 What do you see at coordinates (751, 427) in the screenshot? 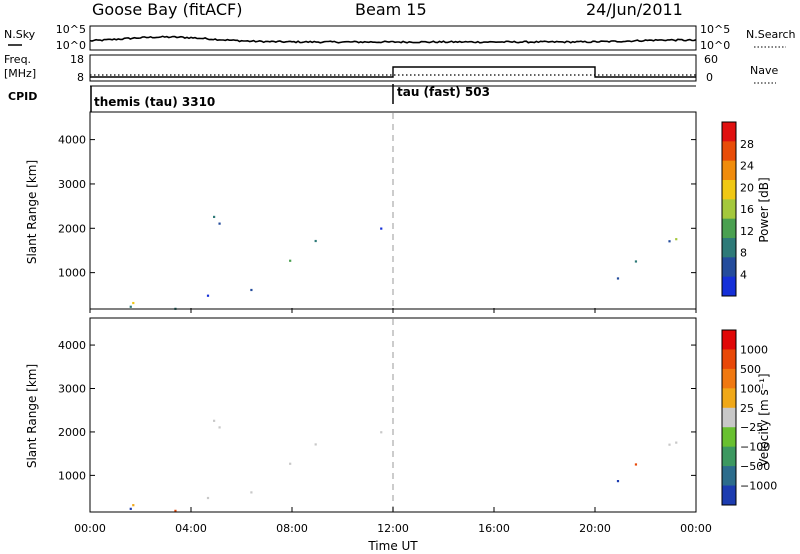
I see `velocity-colorbar-tick: −25` at bounding box center [751, 427].